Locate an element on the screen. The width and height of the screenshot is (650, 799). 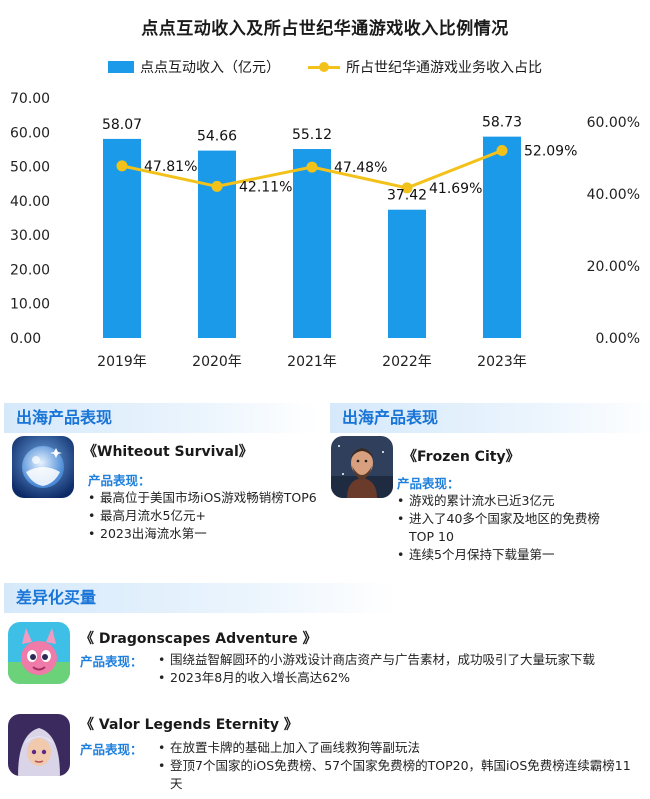
y-left-tick-label: 30.00 is located at coordinates (30, 236).